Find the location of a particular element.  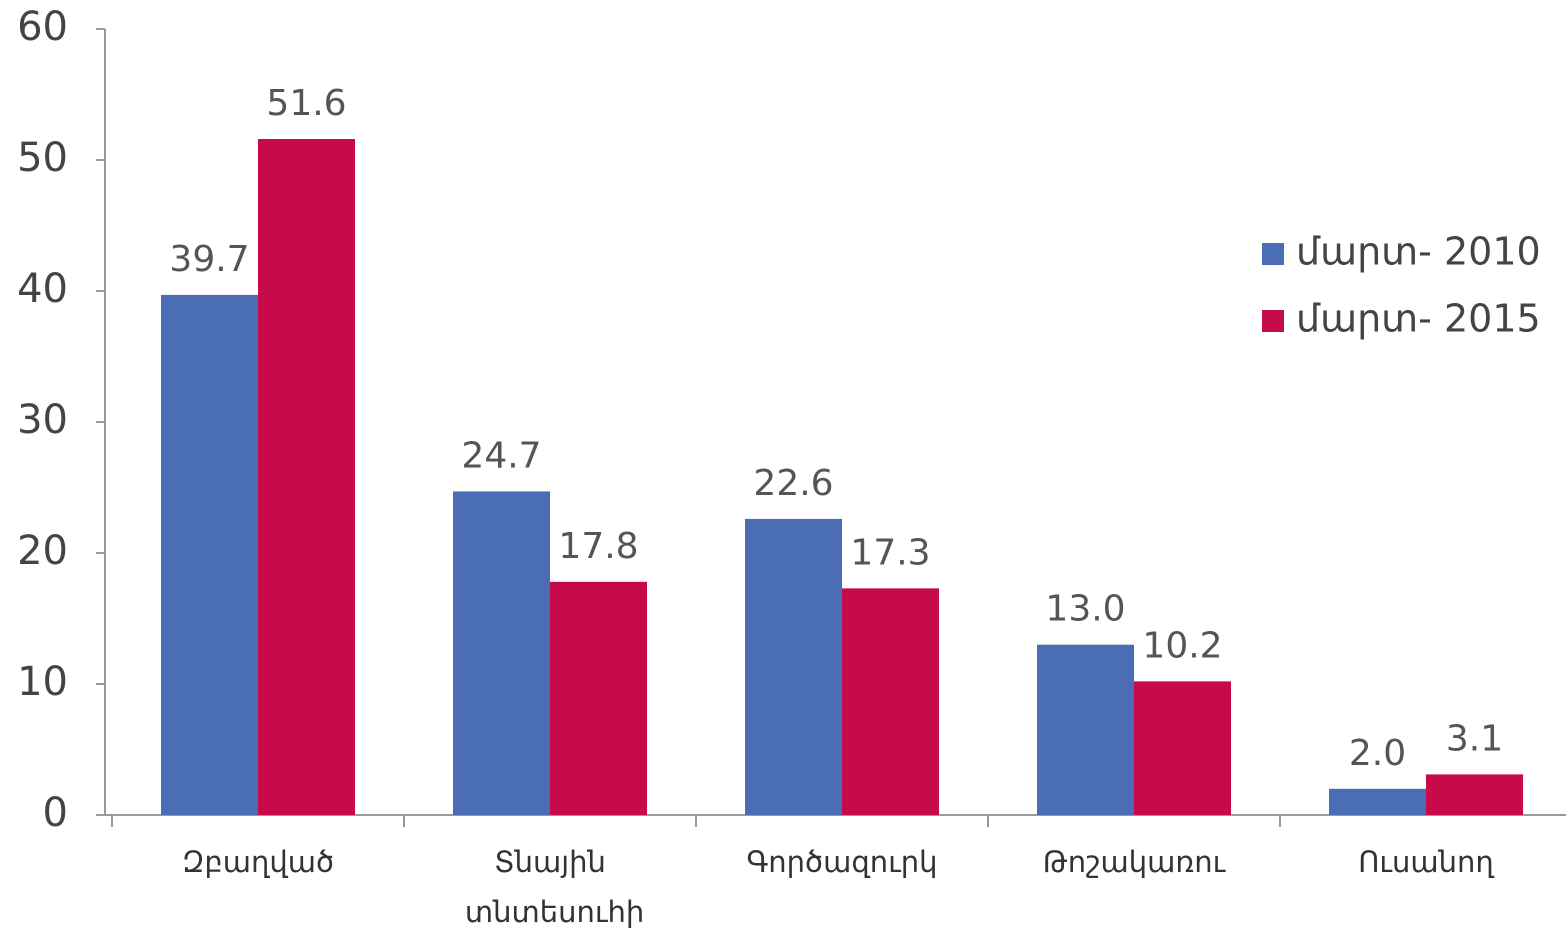

x-tick-label: Տնային տնտեսուհի is located at coordinates (550, 887).